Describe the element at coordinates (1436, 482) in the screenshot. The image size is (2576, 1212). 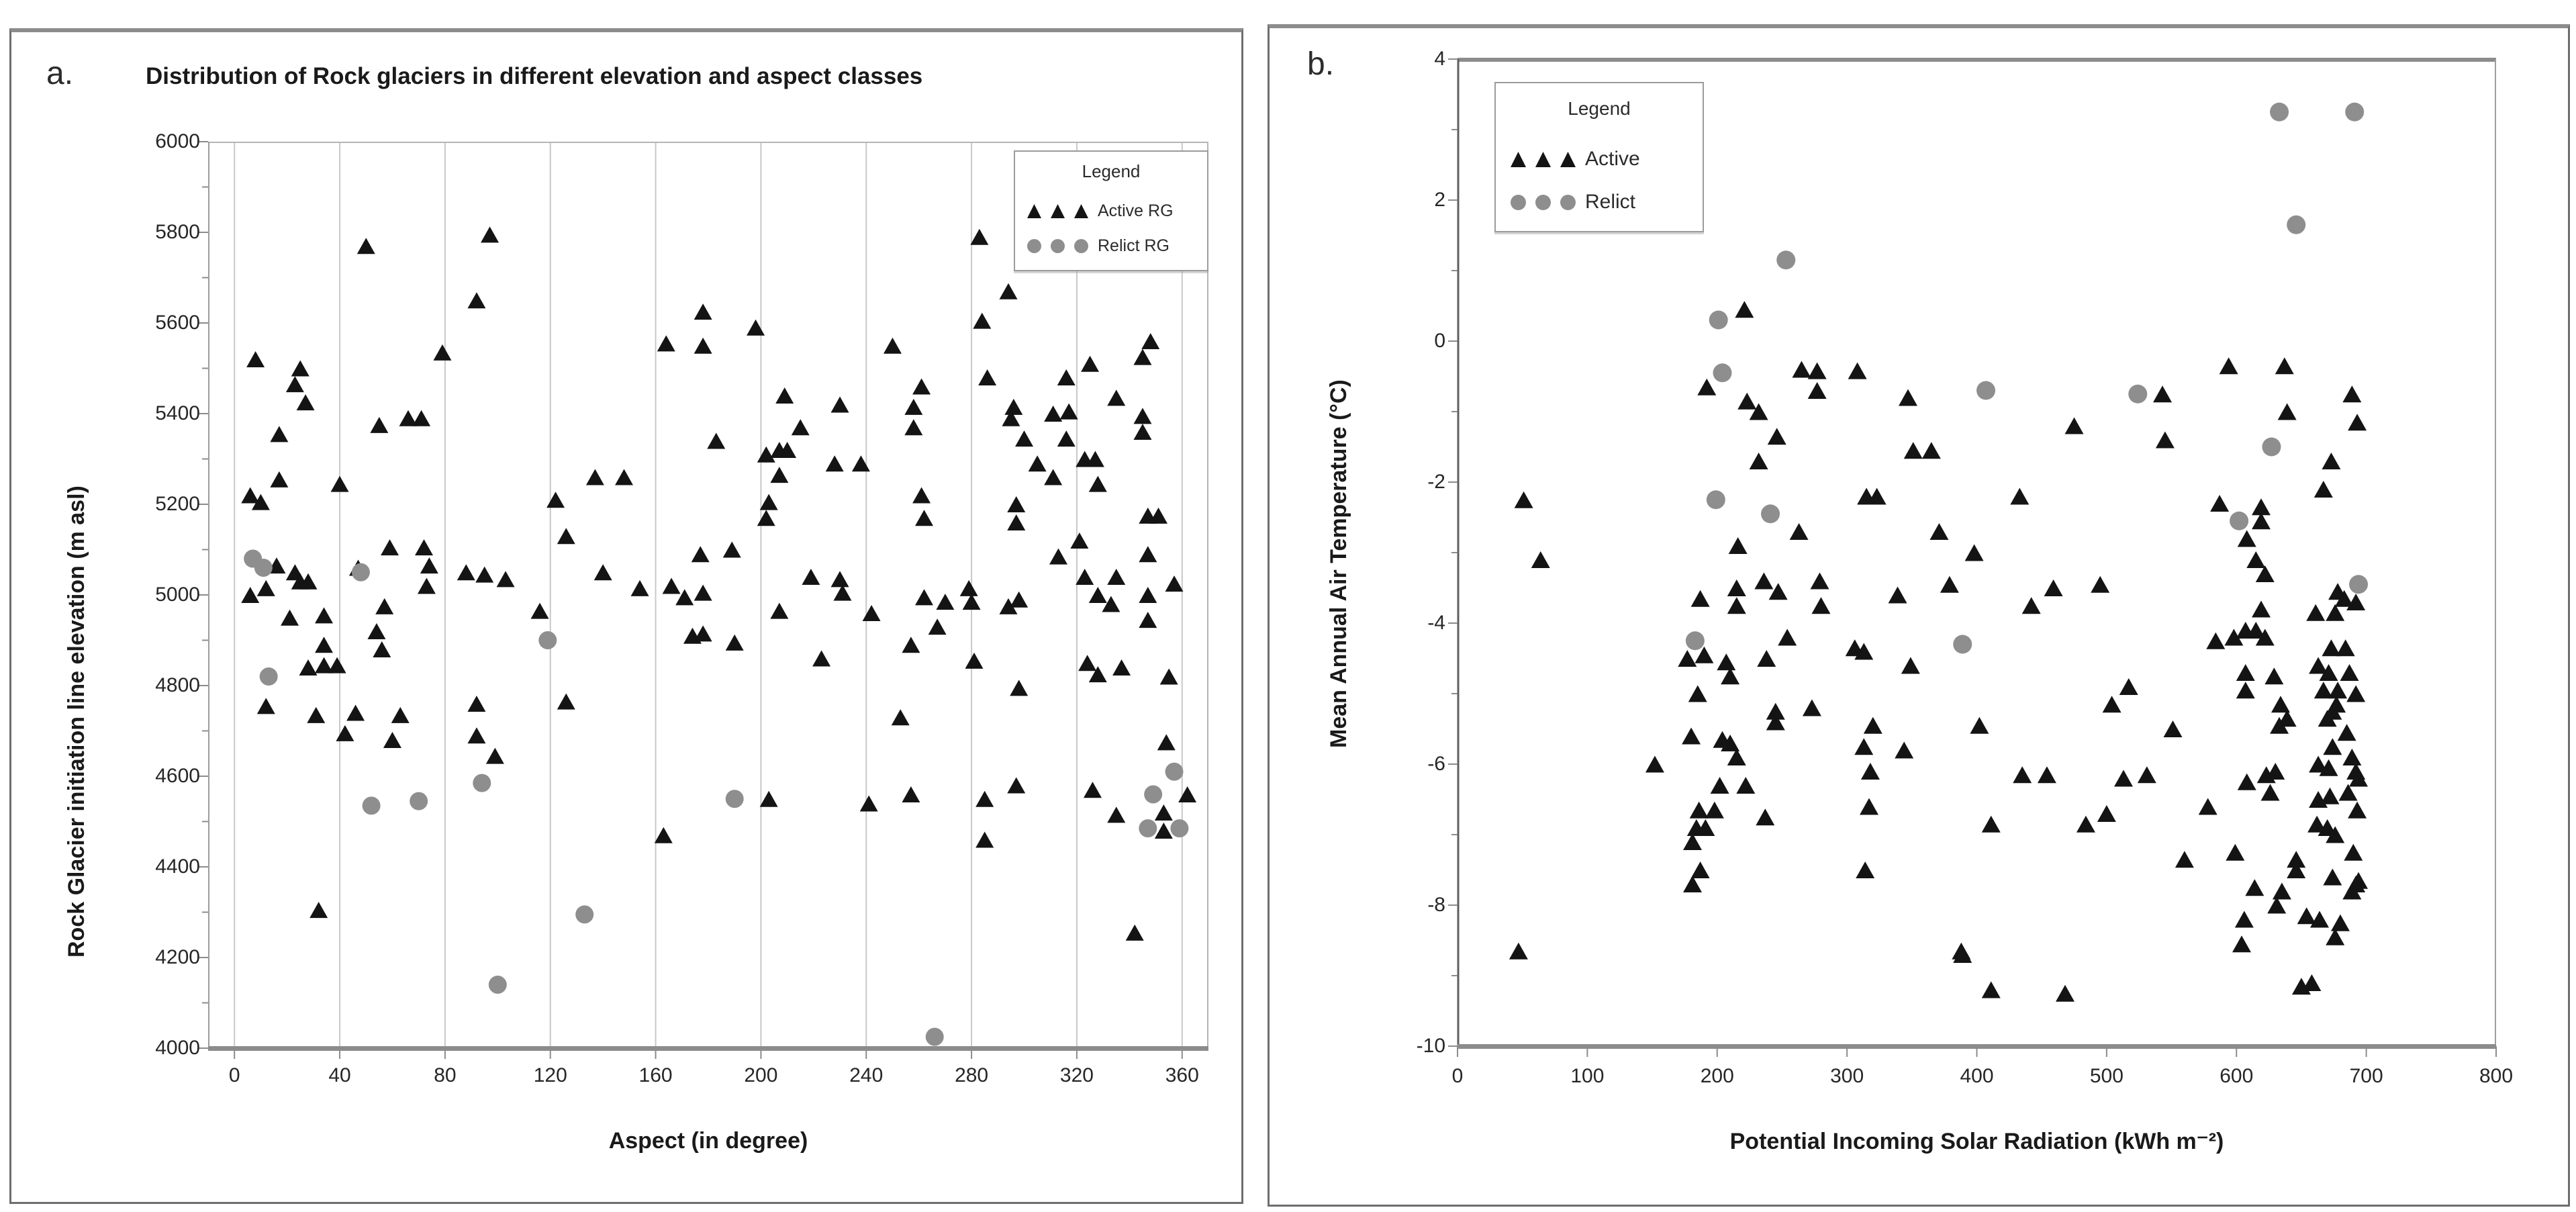
I see `y-tick-label: -2` at that location.